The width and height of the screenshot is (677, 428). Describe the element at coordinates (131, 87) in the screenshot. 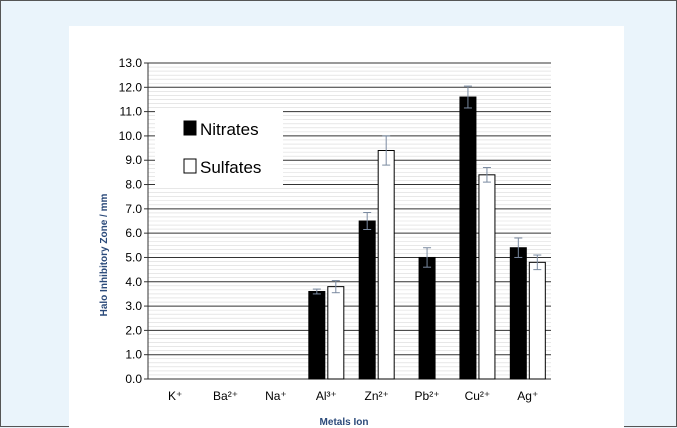

I see `y-tick-label: 12.0` at that location.